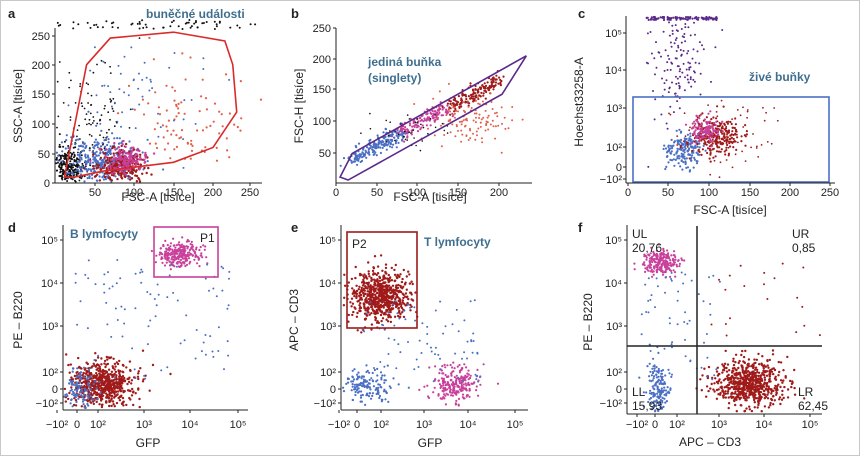  Describe the element at coordinates (499, 193) in the screenshot. I see `x-tick-label: 200` at that location.